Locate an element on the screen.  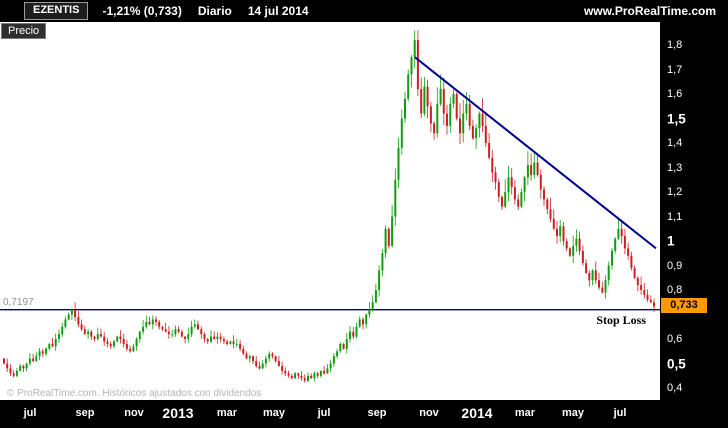
price-change: -1,21% (0,733) is located at coordinates (142, 11).